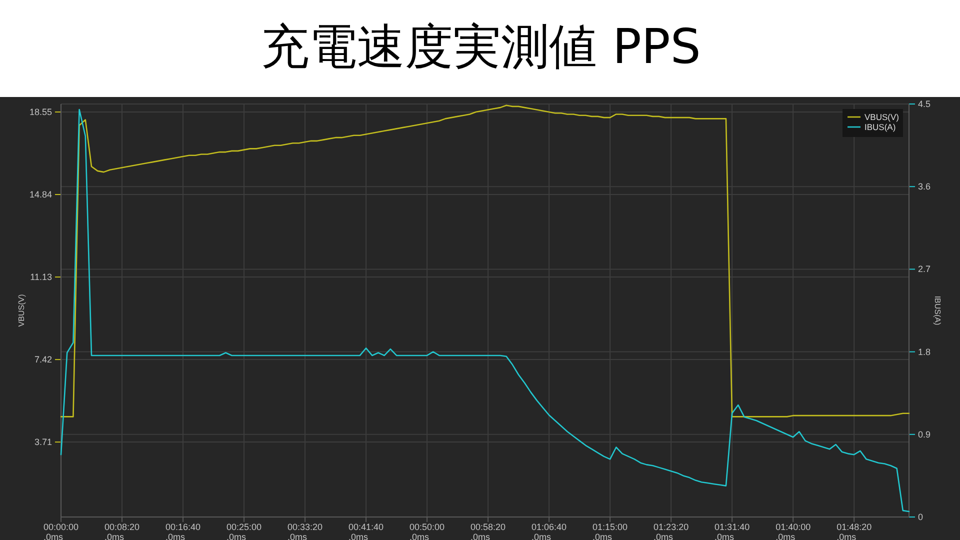  What do you see at coordinates (882, 117) in the screenshot?
I see `legend-label: VBUS(V)` at bounding box center [882, 117].